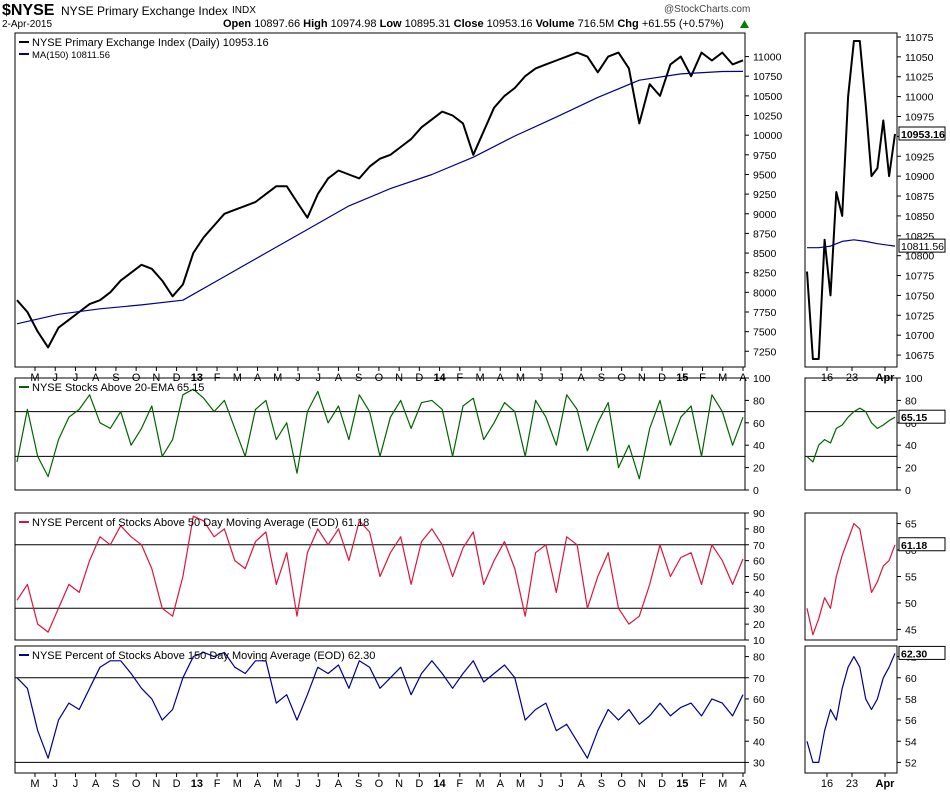 The height and width of the screenshot is (795, 950). Describe the element at coordinates (911, 525) in the screenshot. I see `pct50-zoom-ytick-label: 65` at that location.